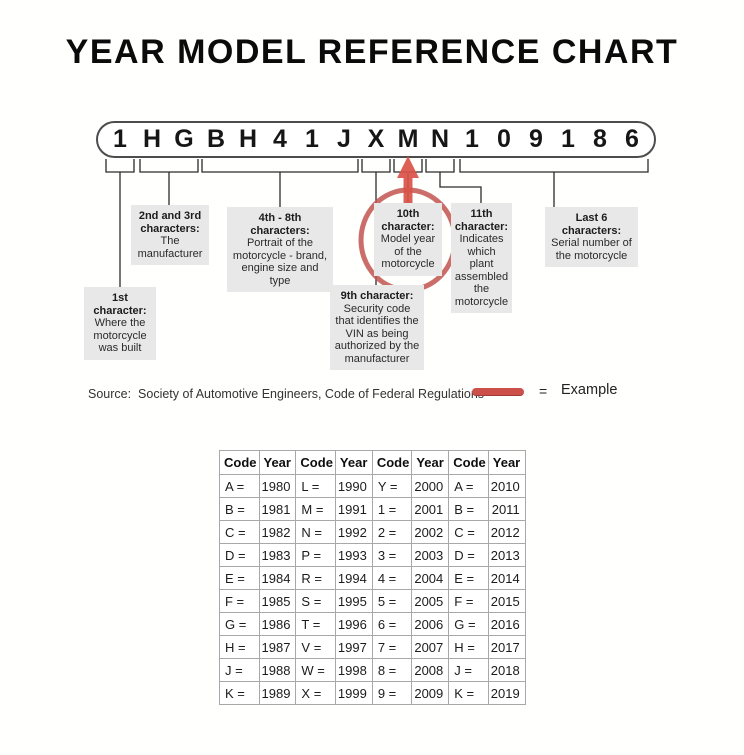  What do you see at coordinates (506, 670) in the screenshot?
I see `year-cell: 2018` at bounding box center [506, 670].